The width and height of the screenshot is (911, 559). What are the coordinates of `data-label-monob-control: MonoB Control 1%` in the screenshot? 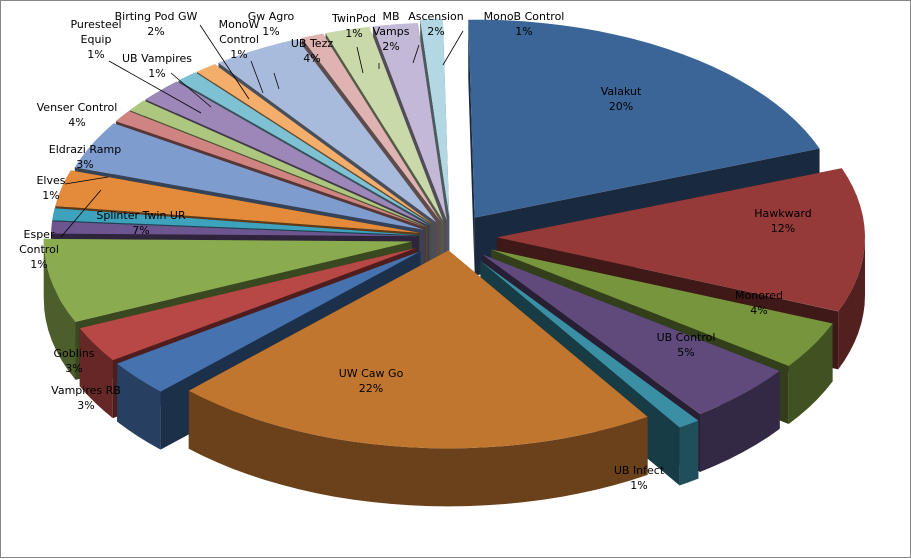 It's located at (524, 24).